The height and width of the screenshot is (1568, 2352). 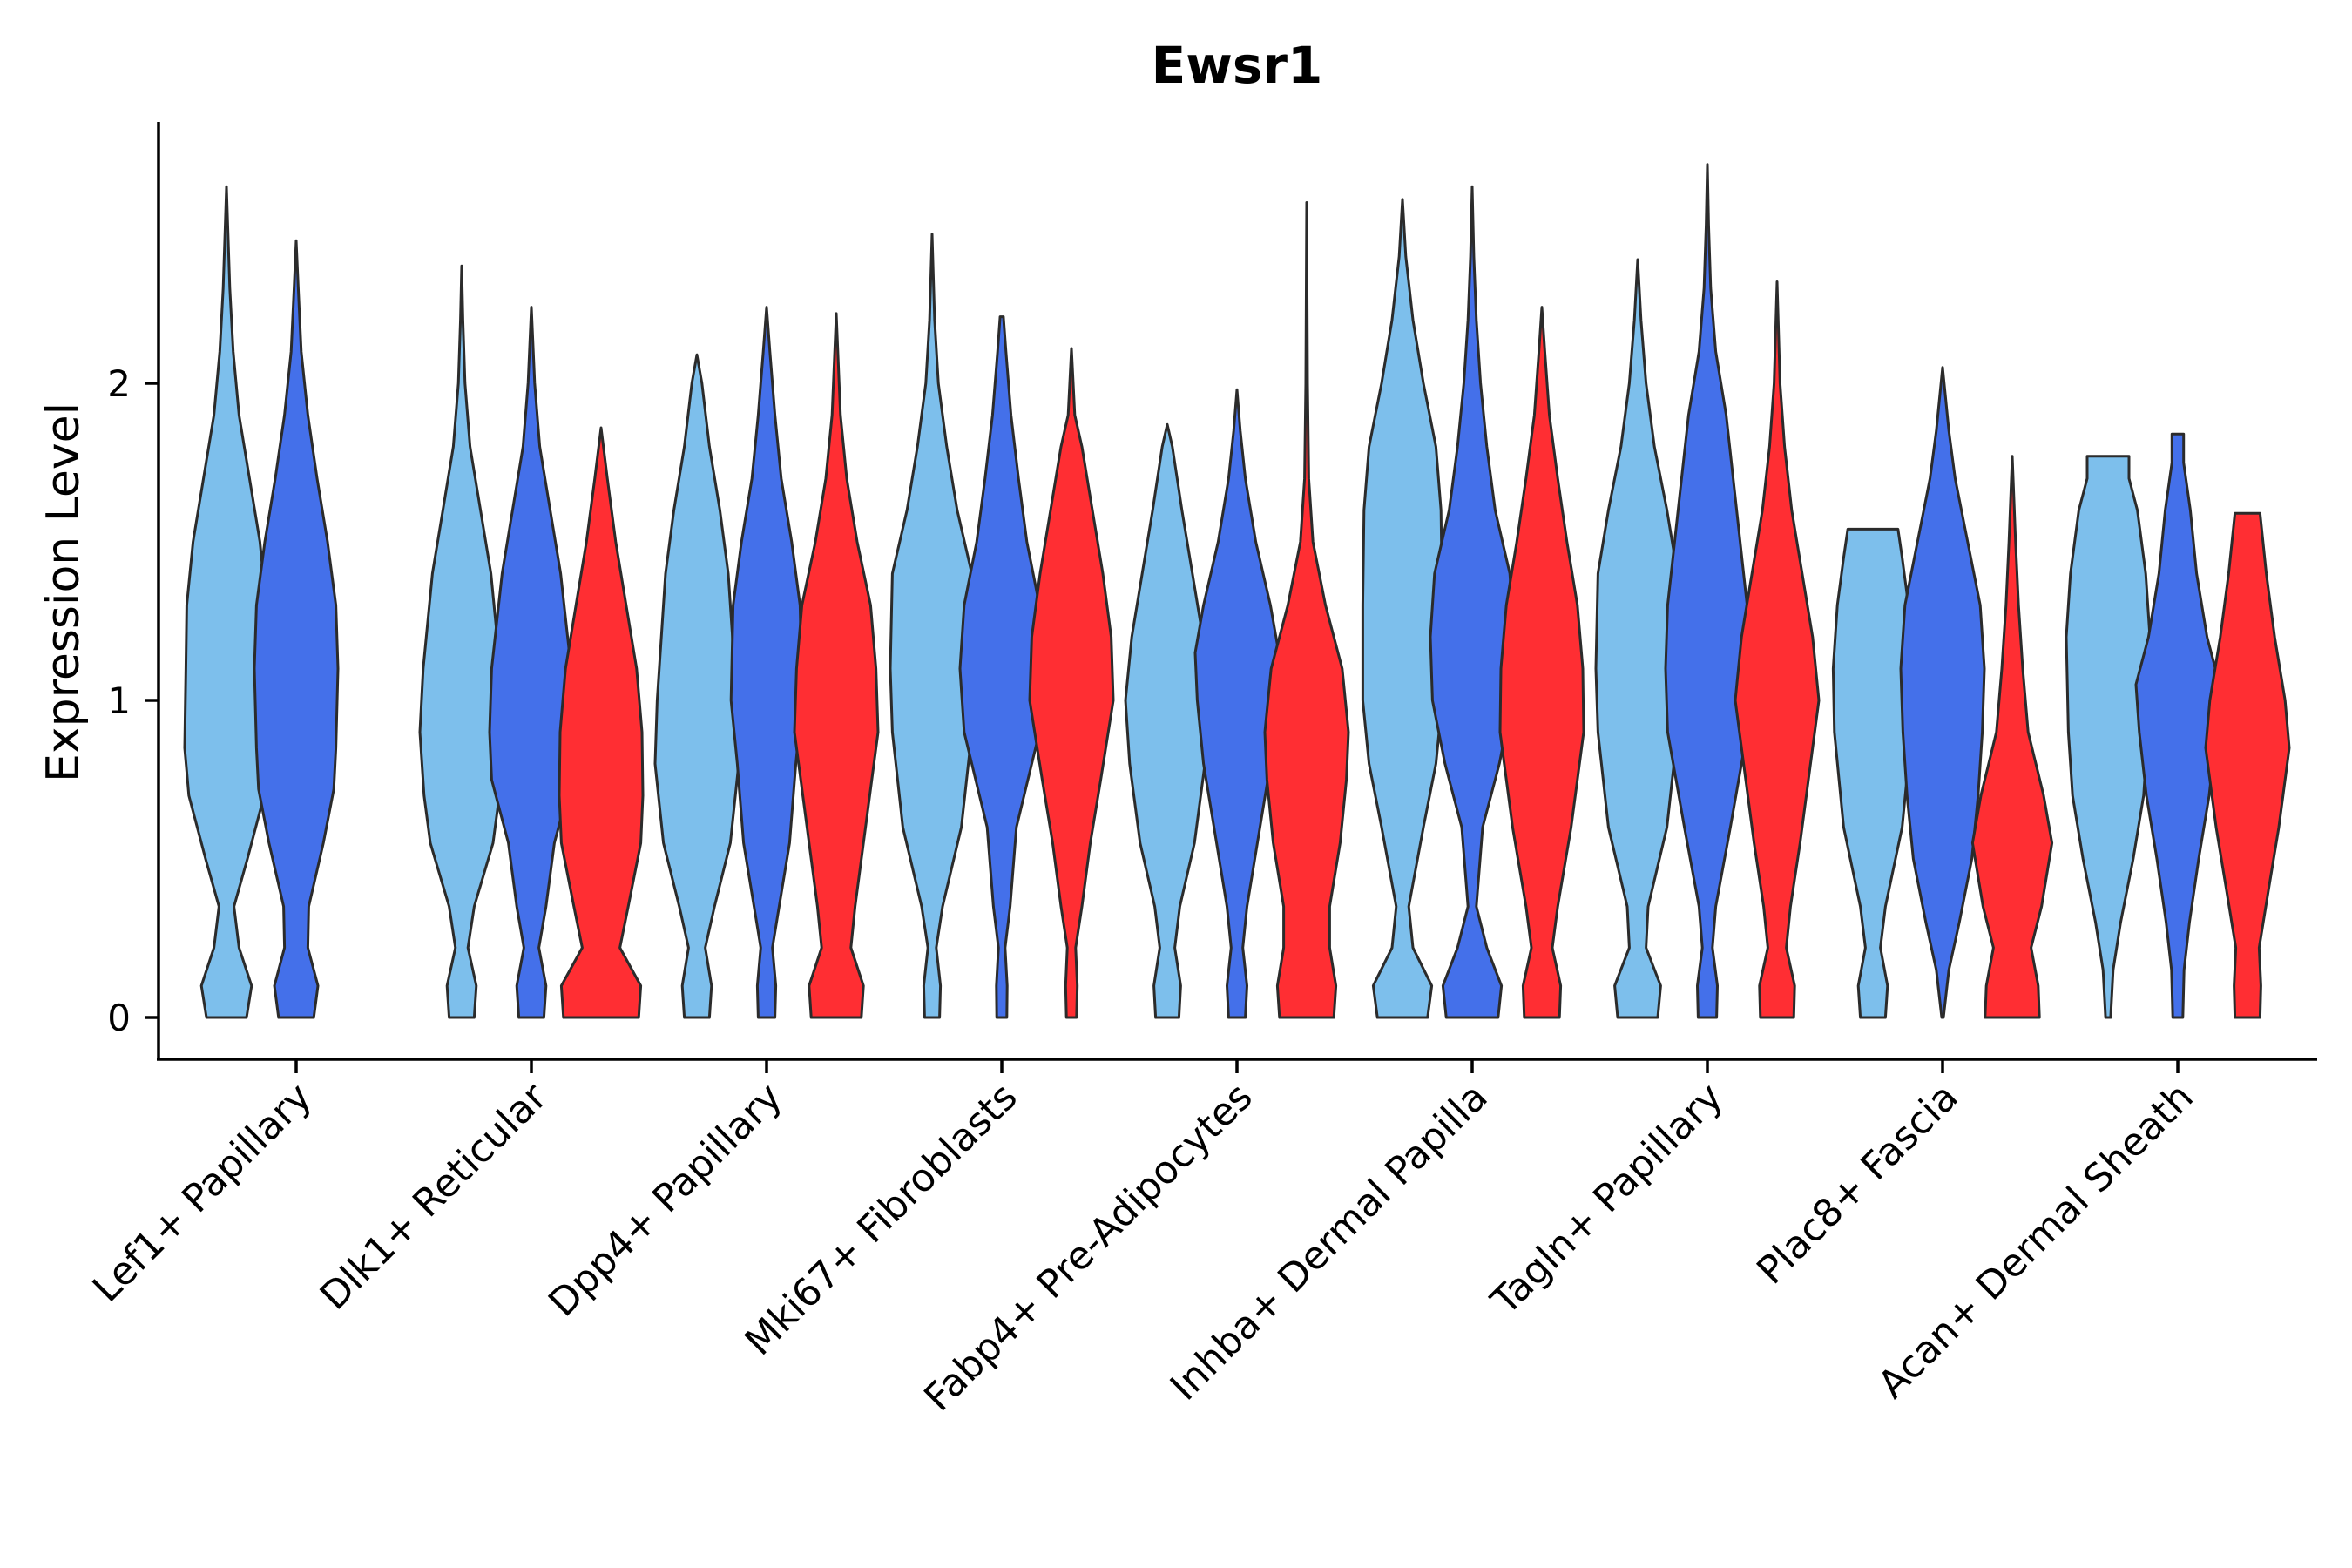 What do you see at coordinates (1857, 1184) in the screenshot?
I see `x-tick-label-plac8-fascia: Plac8+ Fascia` at bounding box center [1857, 1184].